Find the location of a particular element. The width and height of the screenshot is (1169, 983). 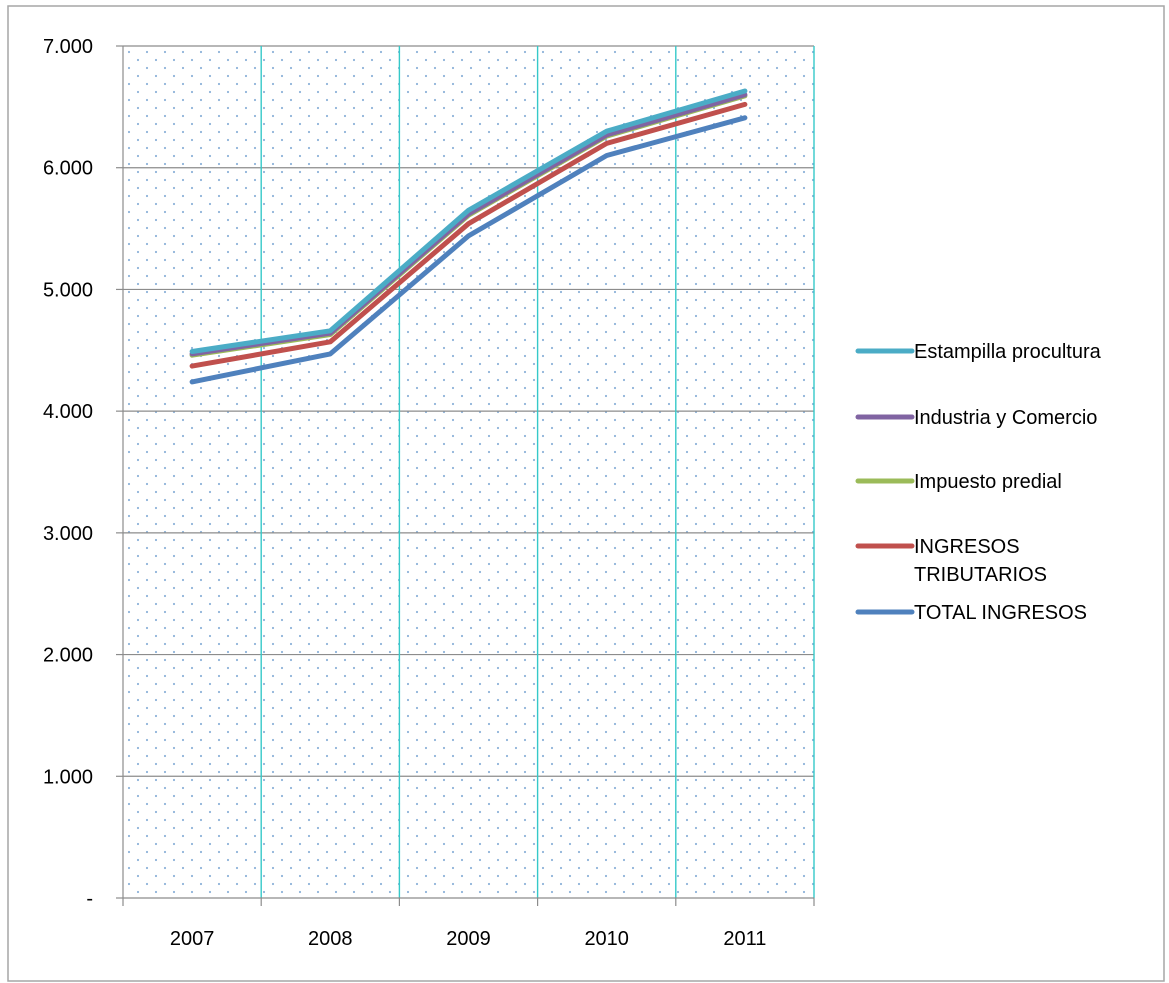

y-tick-label: 2.000 is located at coordinates (68, 656).